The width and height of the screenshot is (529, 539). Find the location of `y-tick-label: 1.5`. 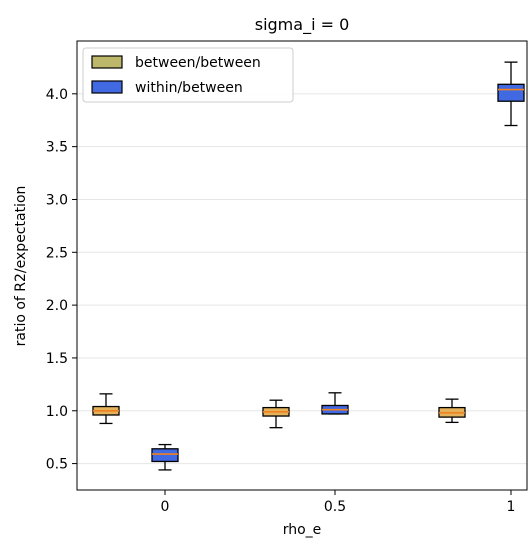

y-tick-label: 1.5 is located at coordinates (57, 359).